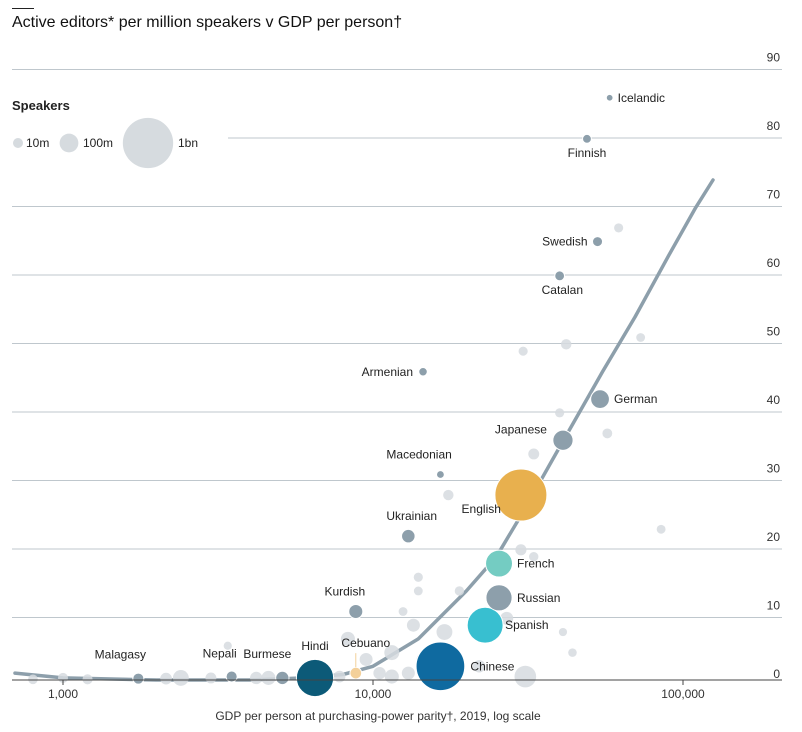 The image size is (802, 732). What do you see at coordinates (440, 666) in the screenshot?
I see `point-chinese` at bounding box center [440, 666].